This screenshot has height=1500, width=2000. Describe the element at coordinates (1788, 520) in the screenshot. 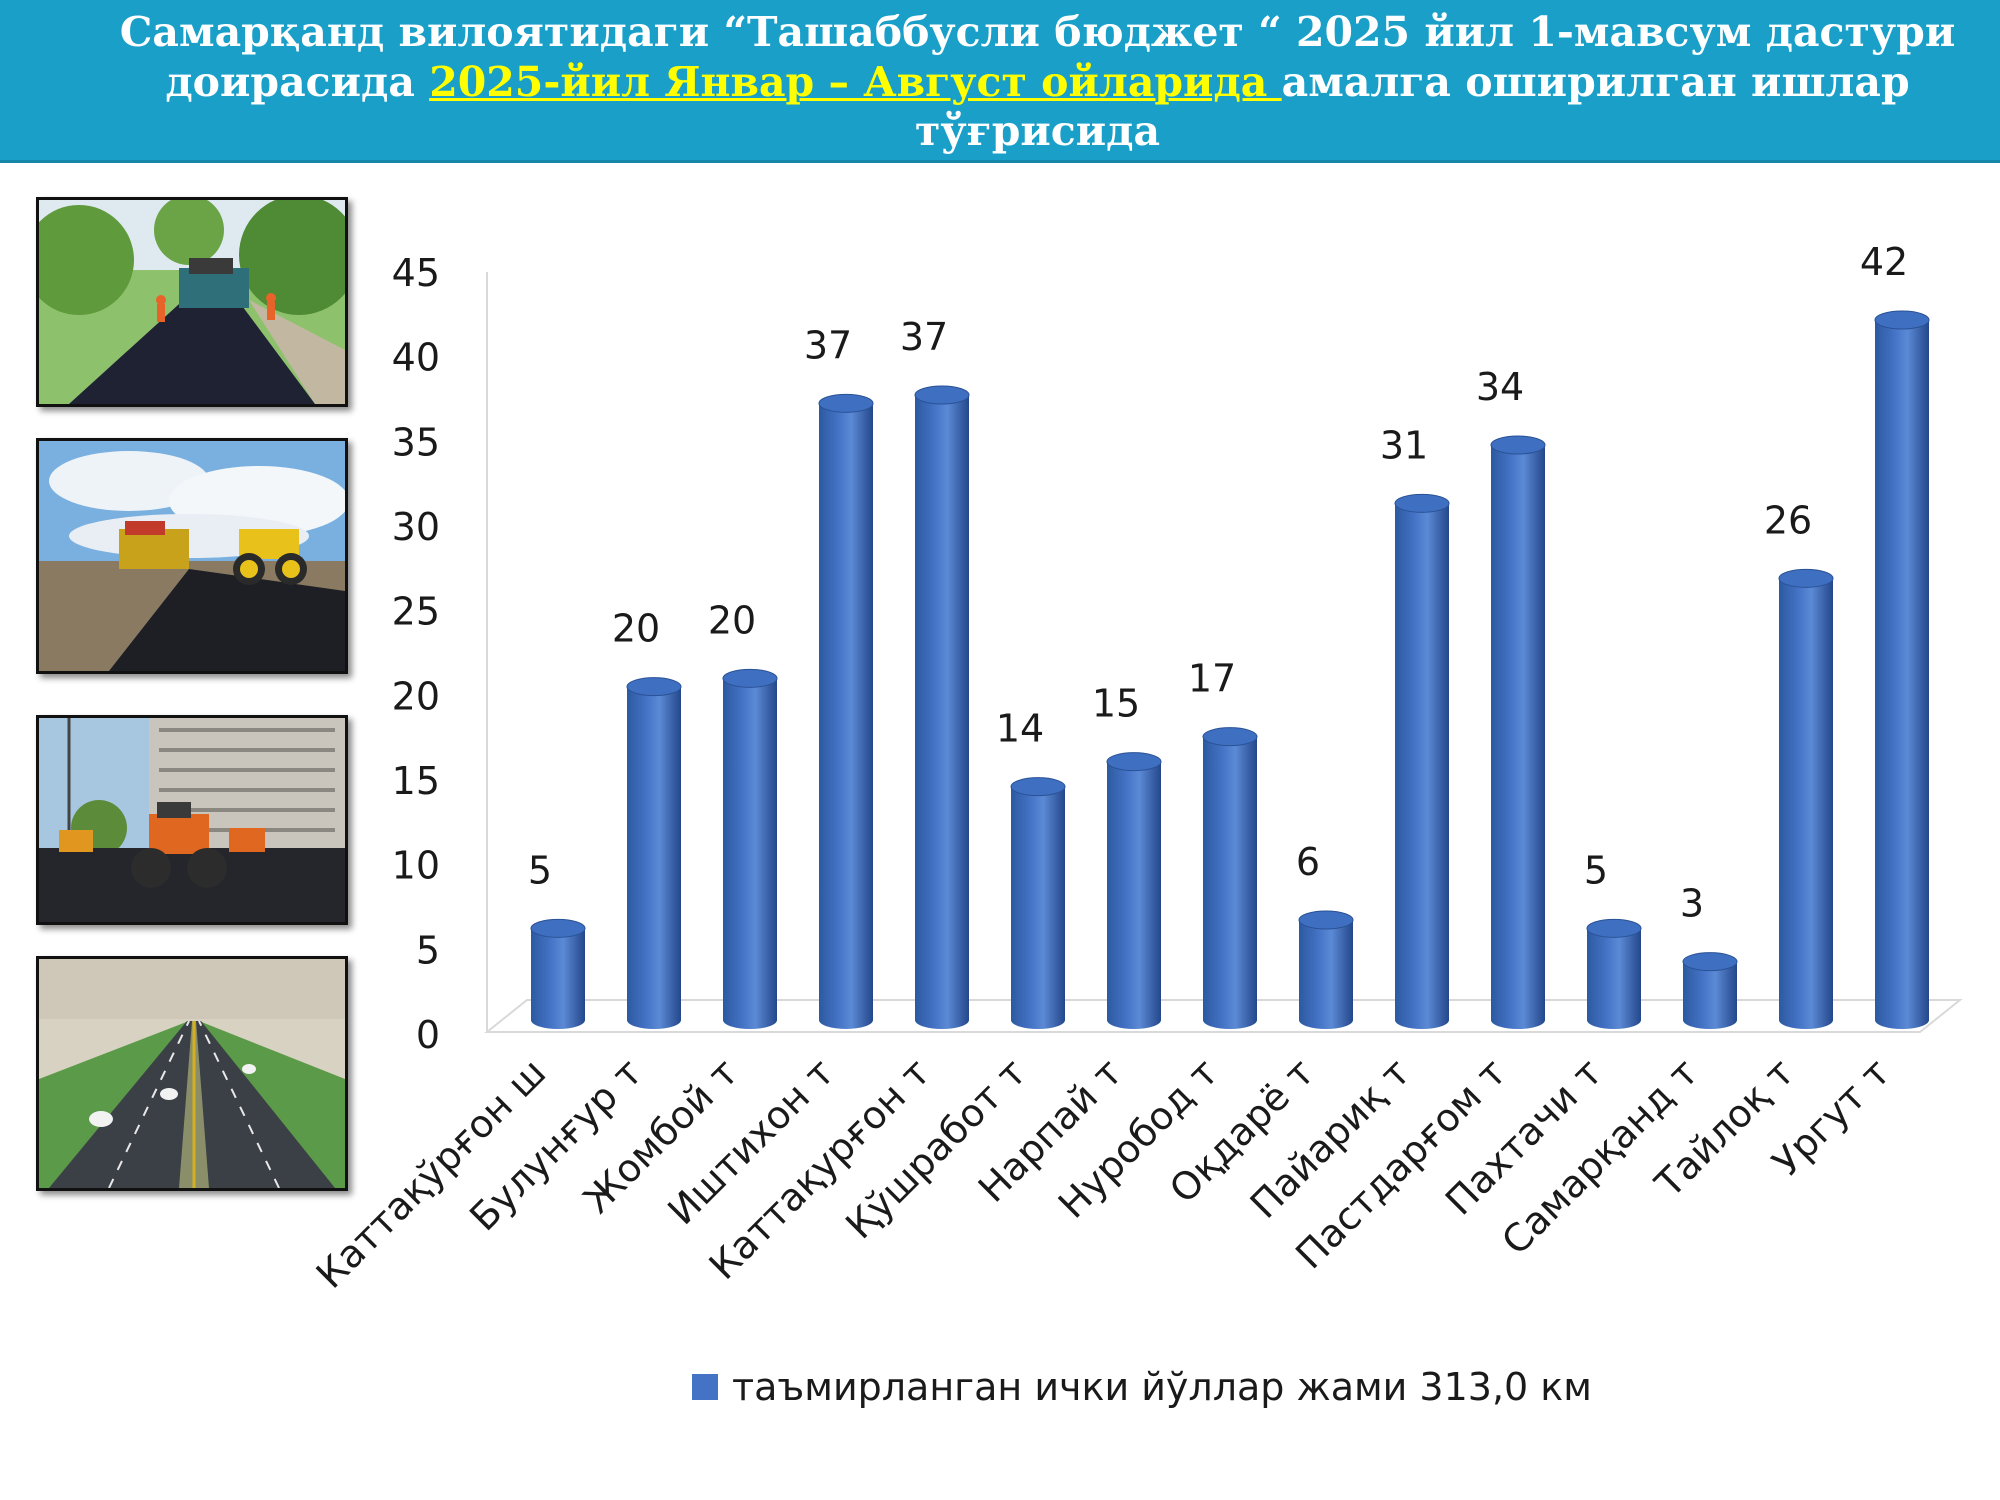

I see `data-label: 26` at that location.